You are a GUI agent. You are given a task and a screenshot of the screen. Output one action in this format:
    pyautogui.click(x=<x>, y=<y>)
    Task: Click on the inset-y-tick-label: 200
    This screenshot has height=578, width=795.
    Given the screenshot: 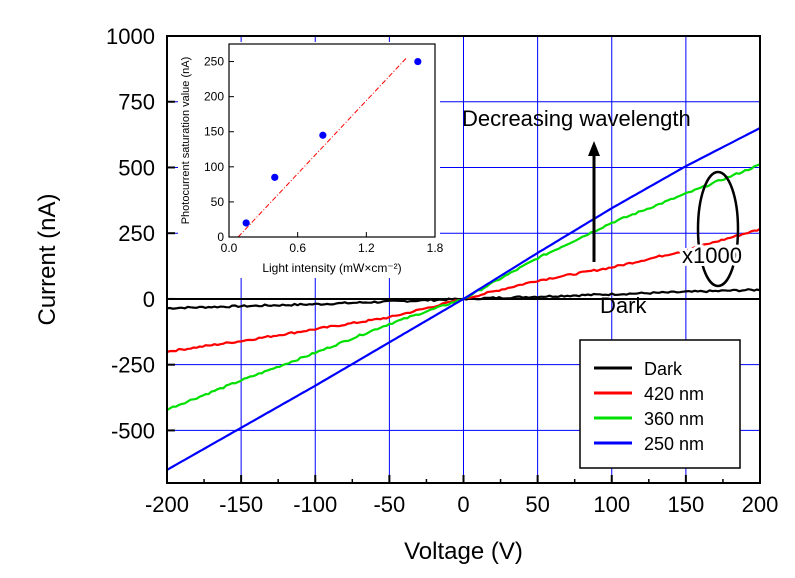 What is the action you would take?
    pyautogui.click(x=214, y=97)
    